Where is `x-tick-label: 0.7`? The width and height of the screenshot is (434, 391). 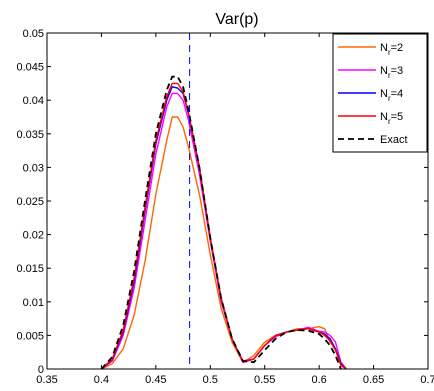 x-tick-label: 0.7 is located at coordinates (427, 380).